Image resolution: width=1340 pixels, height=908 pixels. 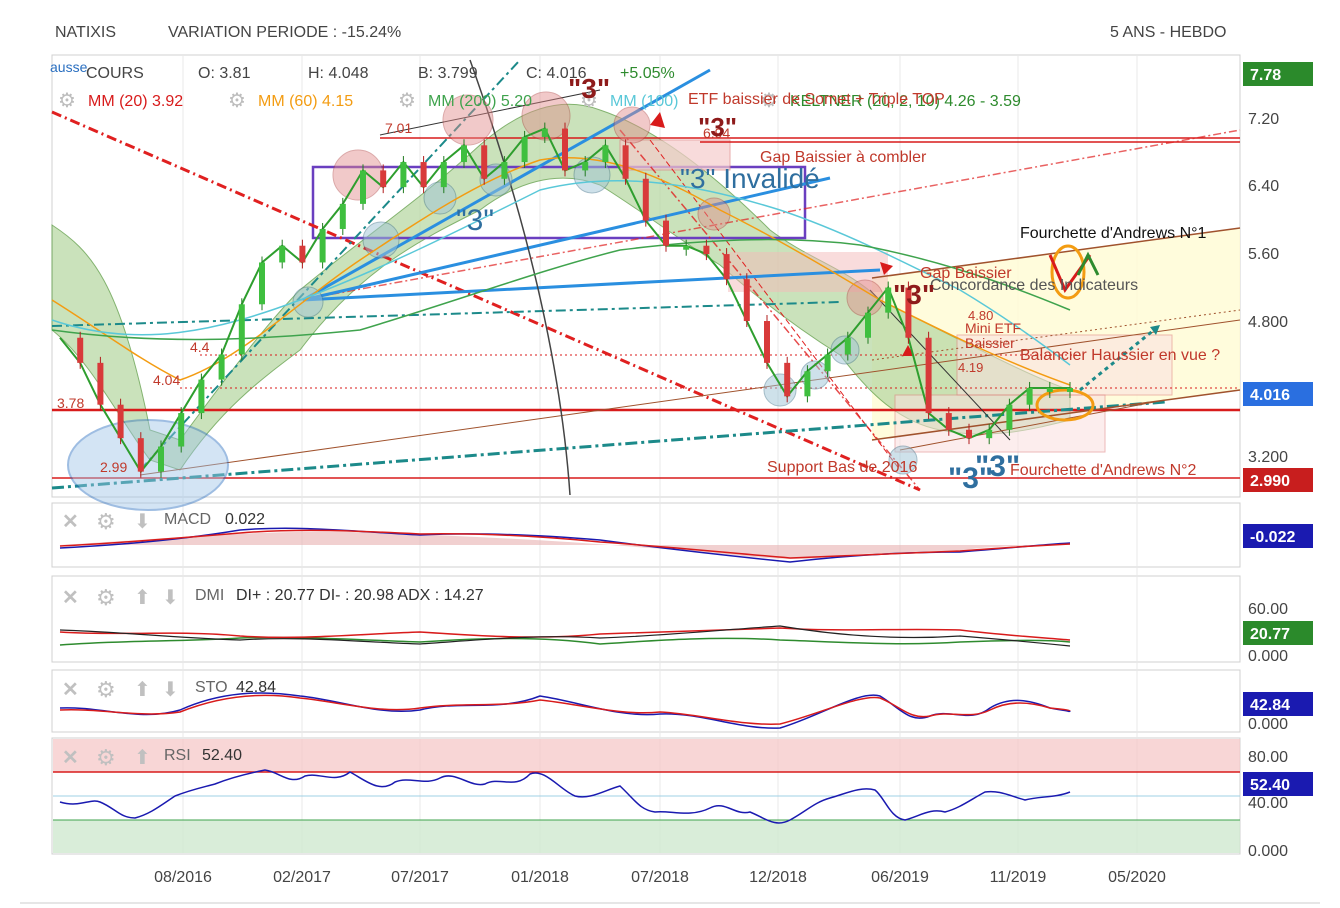 I want to click on quote-cut-label: ausse, so click(x=69, y=67).